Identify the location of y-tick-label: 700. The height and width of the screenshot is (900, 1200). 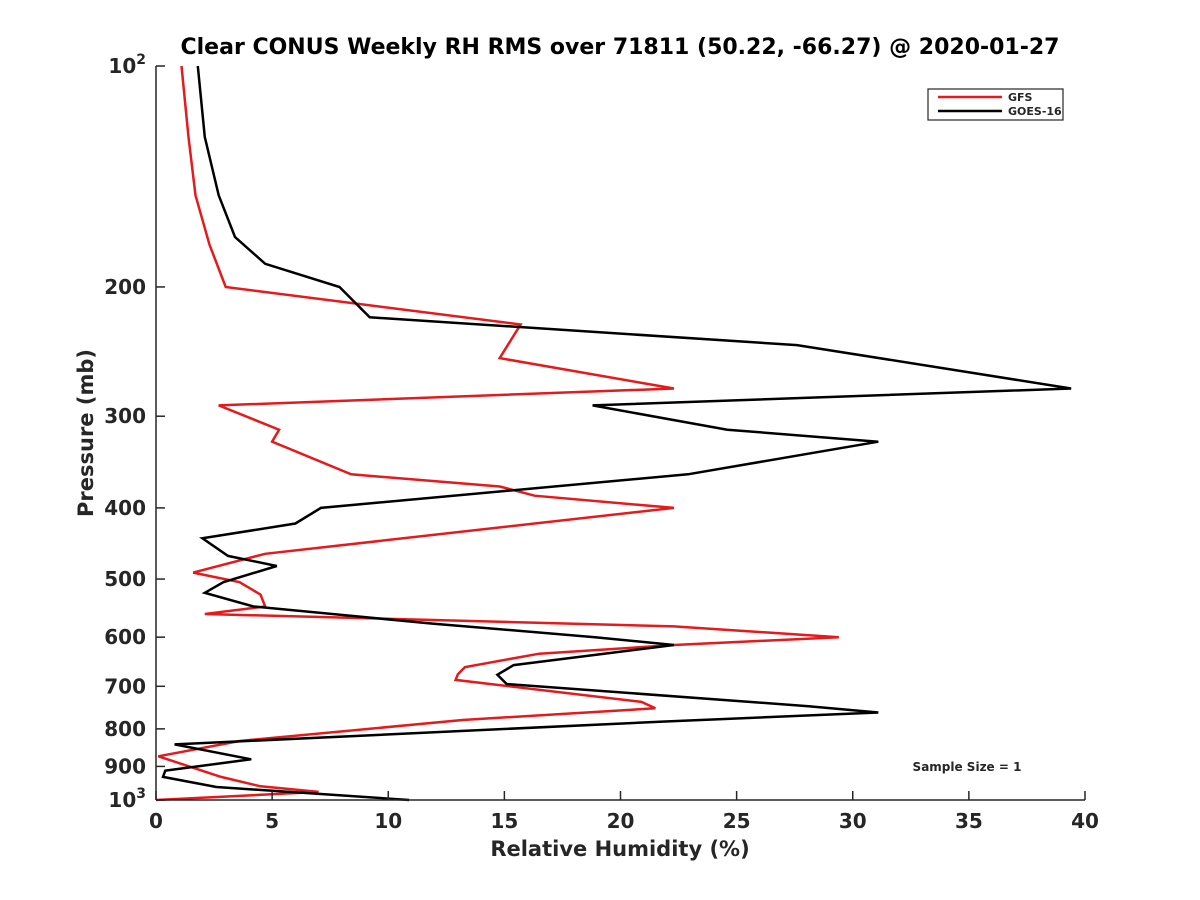
(125, 686).